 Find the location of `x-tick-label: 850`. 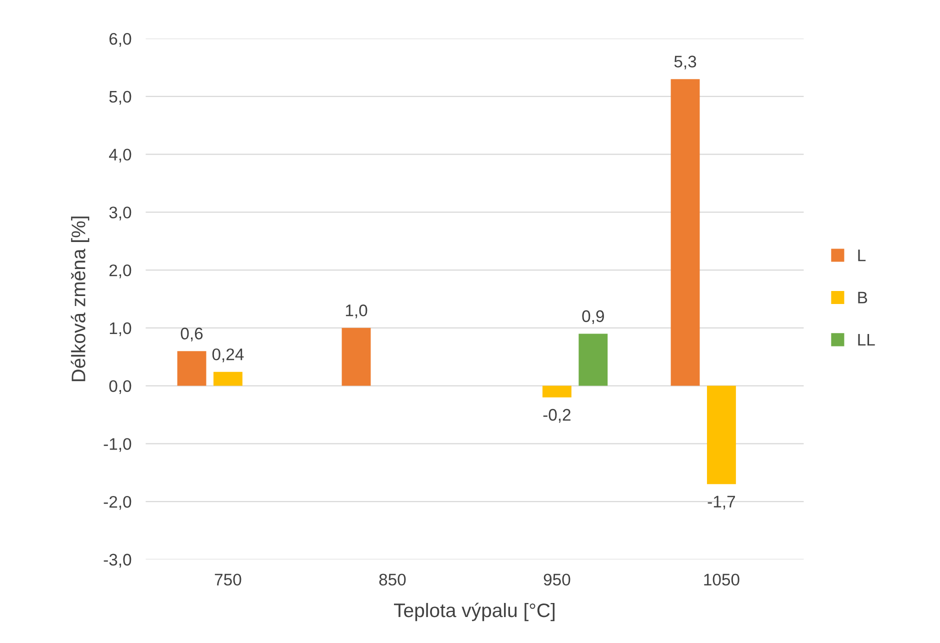

x-tick-label: 850 is located at coordinates (392, 580).